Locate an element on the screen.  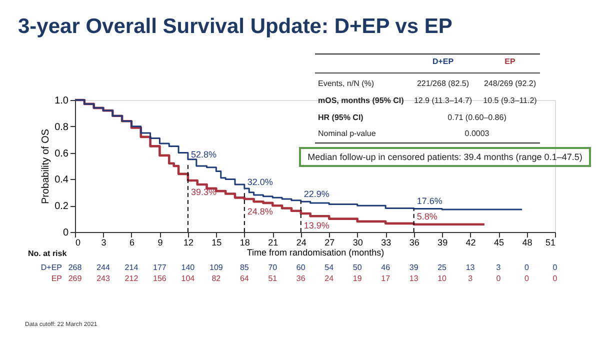
annotation: 39.3% is located at coordinates (203, 192).